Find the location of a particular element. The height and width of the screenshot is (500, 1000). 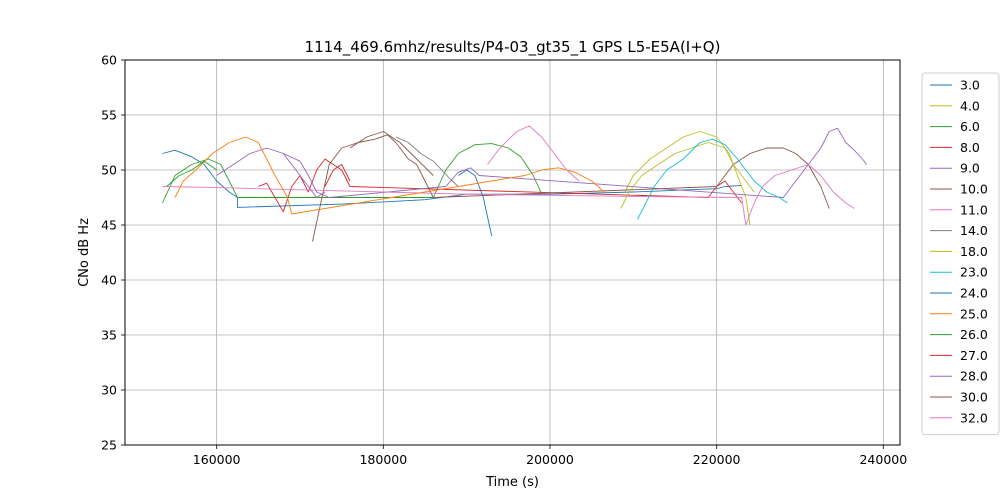

legend-label: 4.0 is located at coordinates (970, 105).